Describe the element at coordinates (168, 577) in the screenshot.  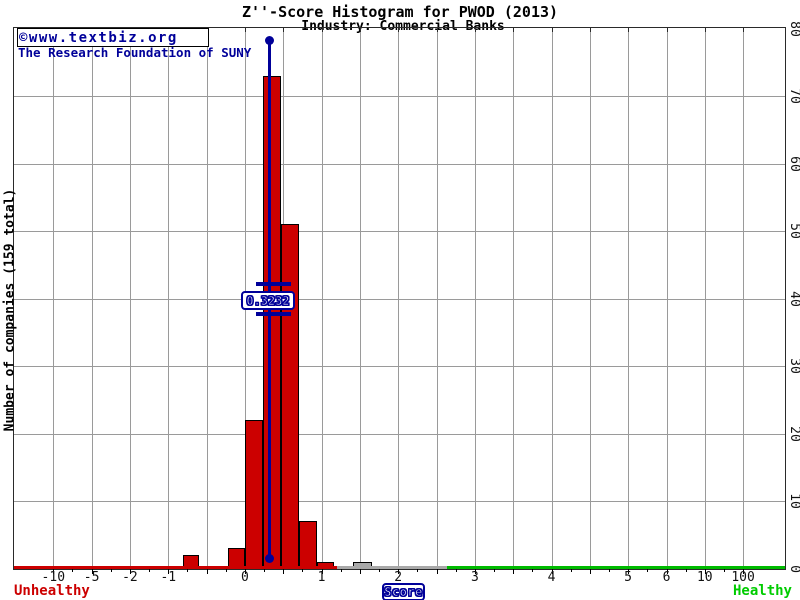
I see `x-tick-label: -1` at that location.